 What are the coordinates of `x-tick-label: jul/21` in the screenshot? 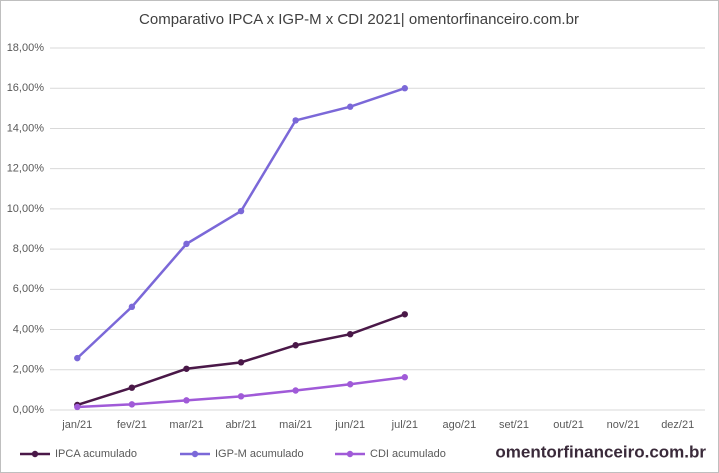 It's located at (404, 425).